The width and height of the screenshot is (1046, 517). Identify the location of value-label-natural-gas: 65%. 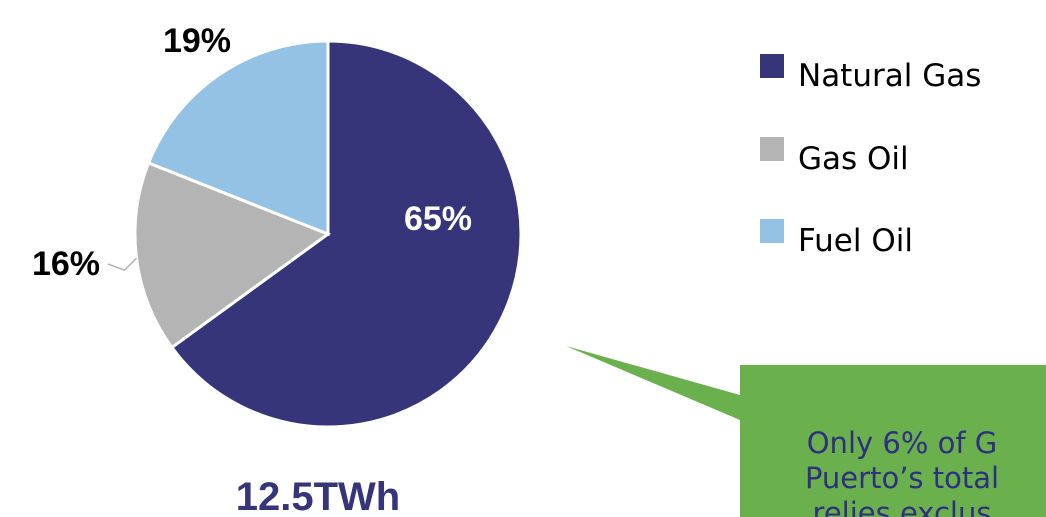
(438, 219).